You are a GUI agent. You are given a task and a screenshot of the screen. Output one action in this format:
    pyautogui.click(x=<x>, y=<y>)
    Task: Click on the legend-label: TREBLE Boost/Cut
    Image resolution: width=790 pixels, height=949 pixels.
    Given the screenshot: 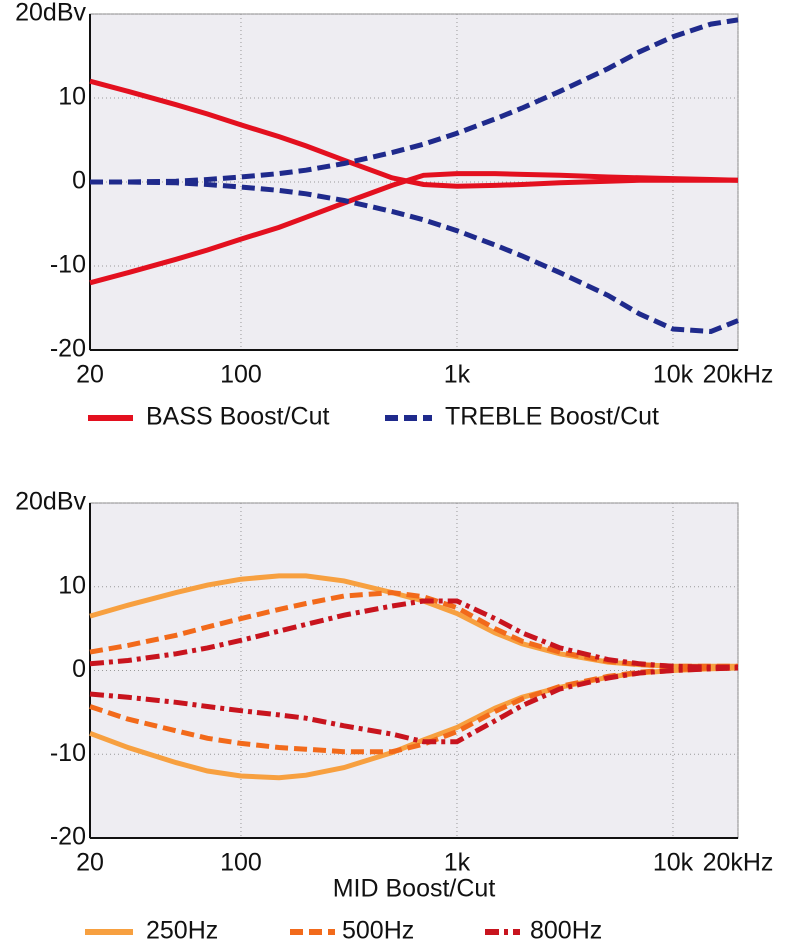 What is the action you would take?
    pyautogui.click(x=552, y=417)
    